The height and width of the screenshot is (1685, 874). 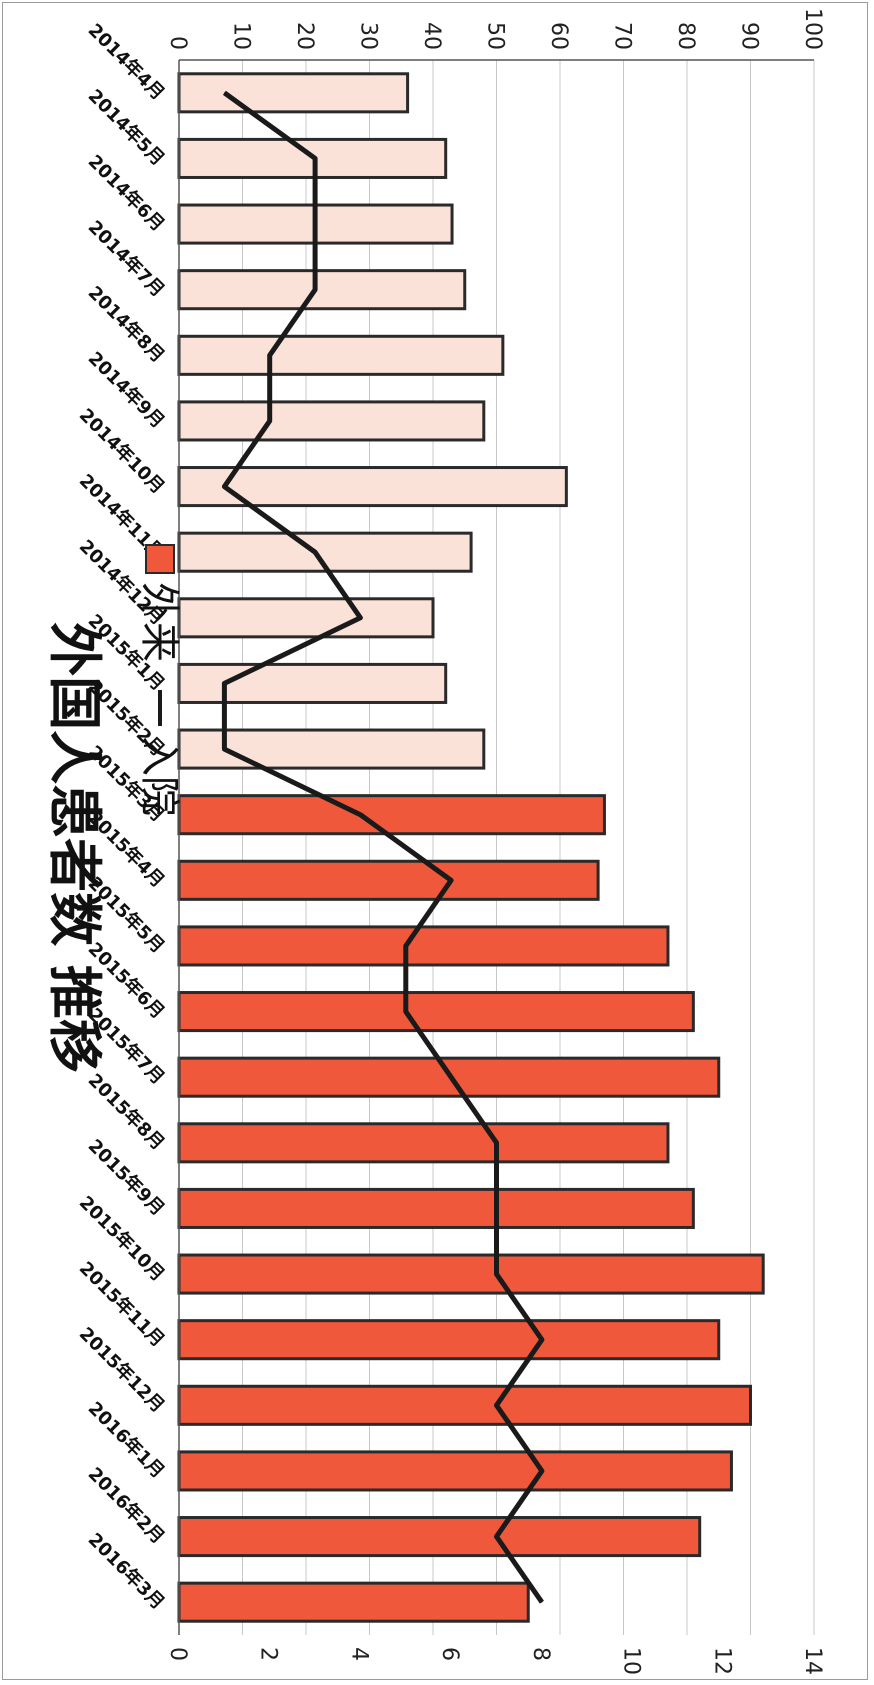 I want to click on right-tick-label: 12, so click(x=721, y=1661).